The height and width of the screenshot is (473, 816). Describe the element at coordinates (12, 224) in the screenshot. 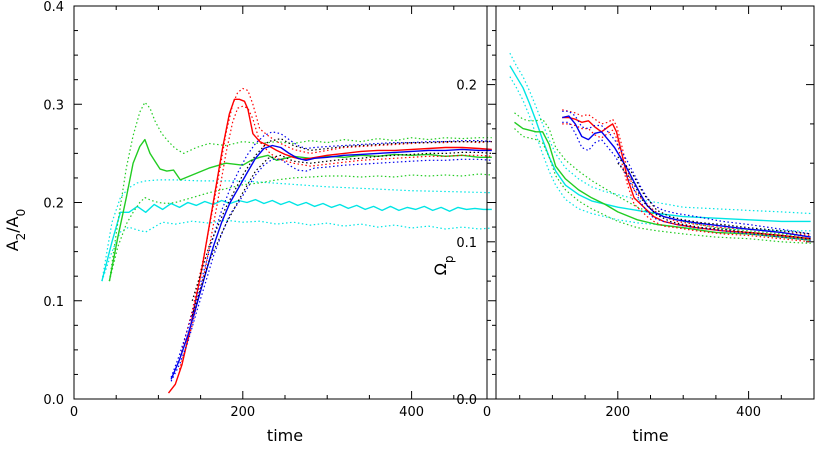

I see `y-axis-label-part: /A` at that location.